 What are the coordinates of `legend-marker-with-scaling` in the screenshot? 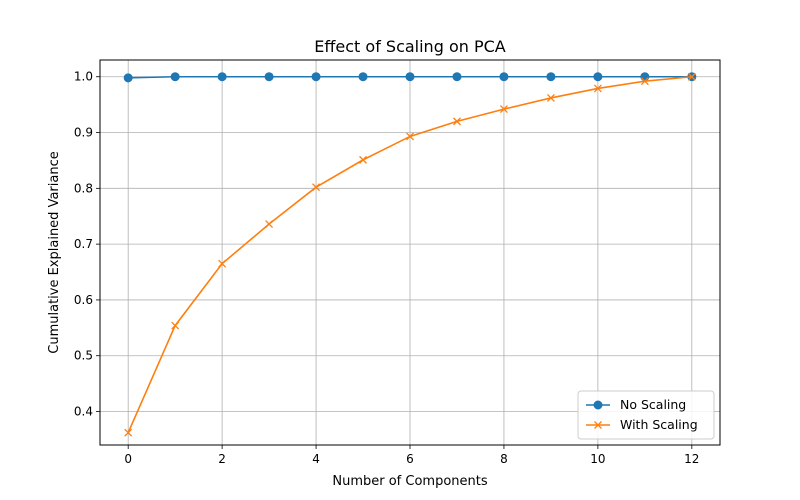 It's located at (598, 425).